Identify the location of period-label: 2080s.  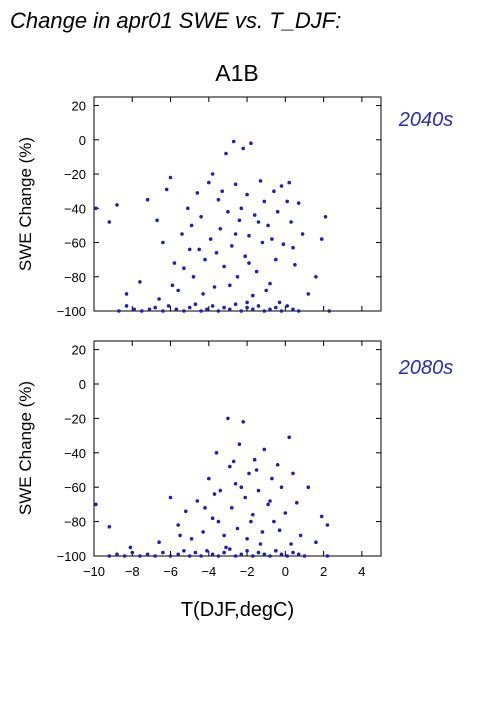
(426, 368).